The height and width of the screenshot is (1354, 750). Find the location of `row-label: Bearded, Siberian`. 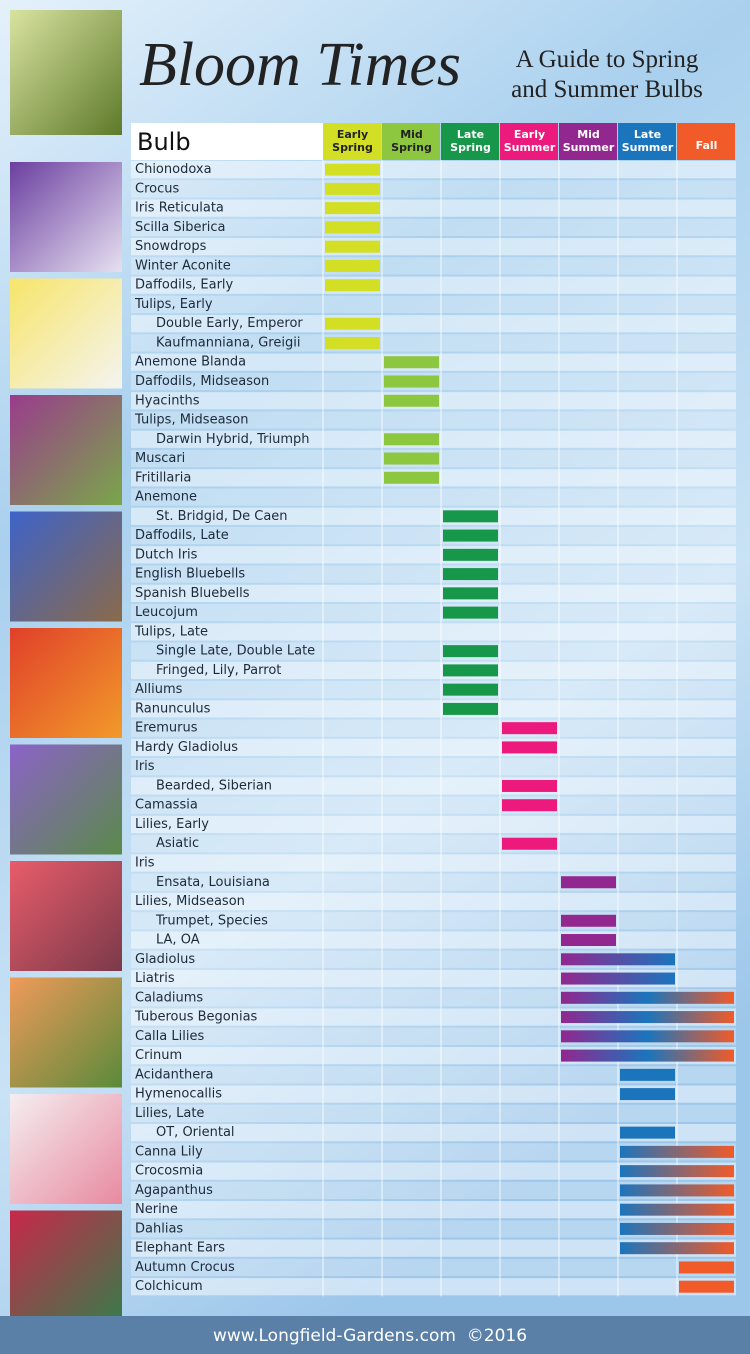

row-label: Bearded, Siberian is located at coordinates (214, 785).